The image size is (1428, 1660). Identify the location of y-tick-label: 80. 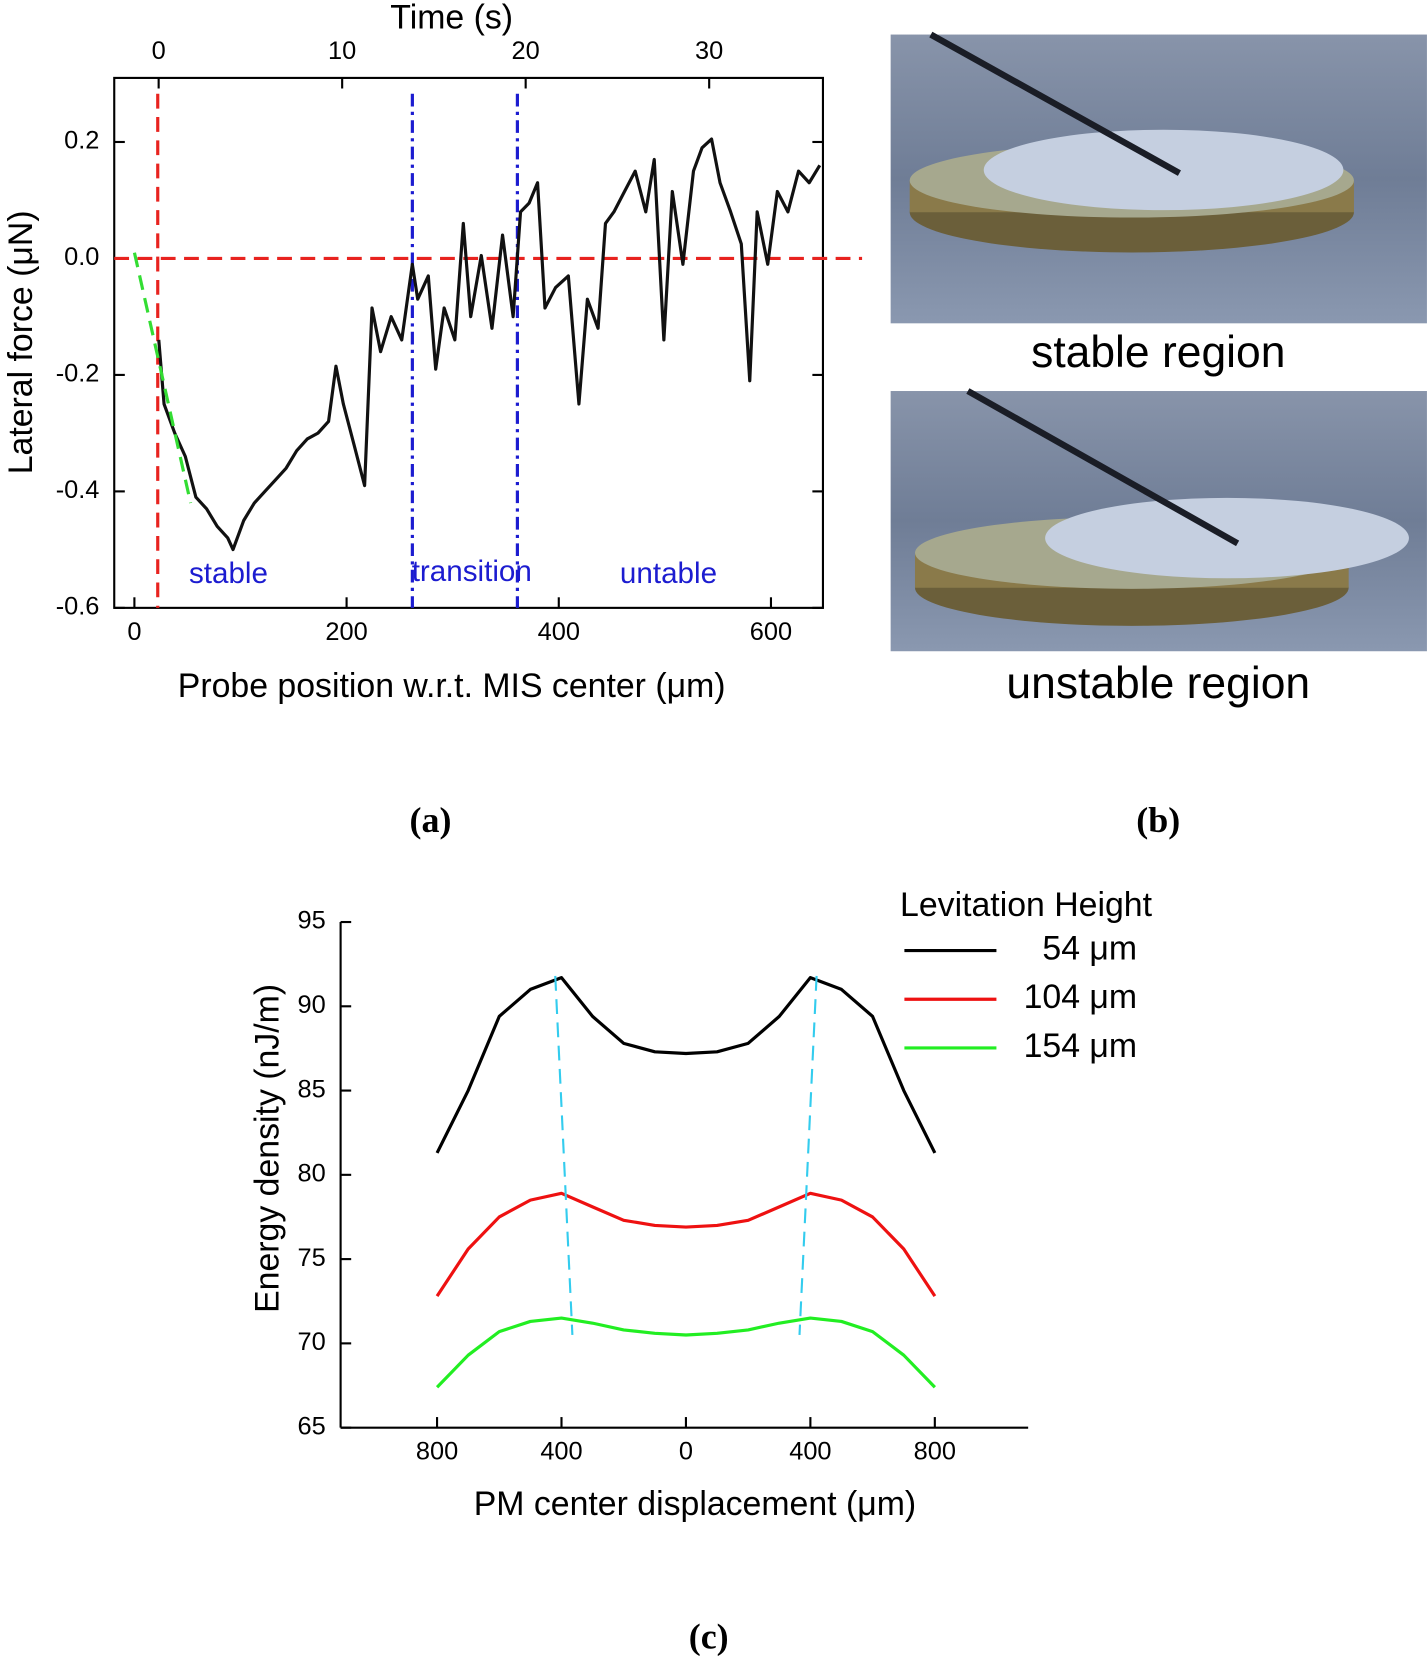
(312, 1174).